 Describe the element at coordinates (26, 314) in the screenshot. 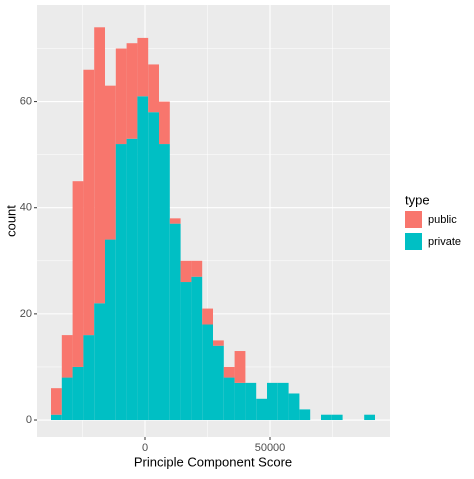

I see `y-tick-label: 20` at that location.